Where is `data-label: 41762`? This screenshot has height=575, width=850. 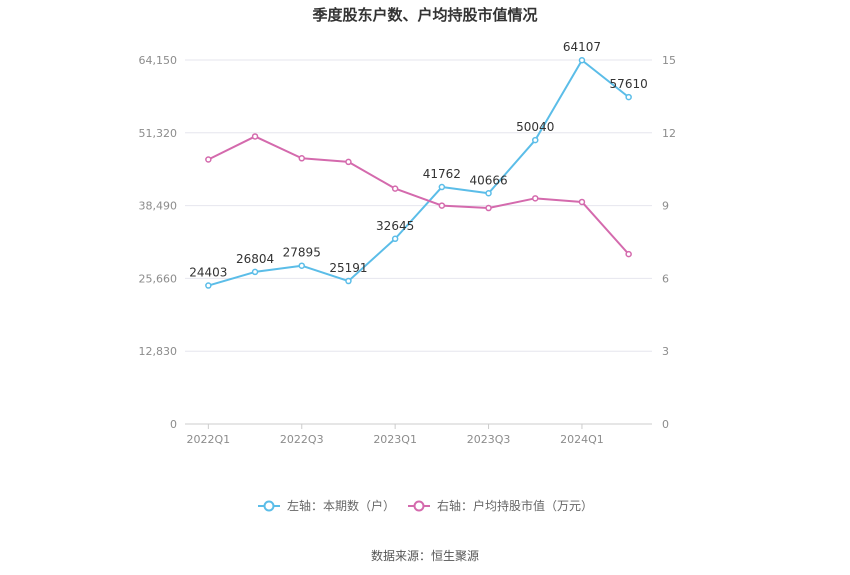 data-label: 41762 is located at coordinates (442, 174).